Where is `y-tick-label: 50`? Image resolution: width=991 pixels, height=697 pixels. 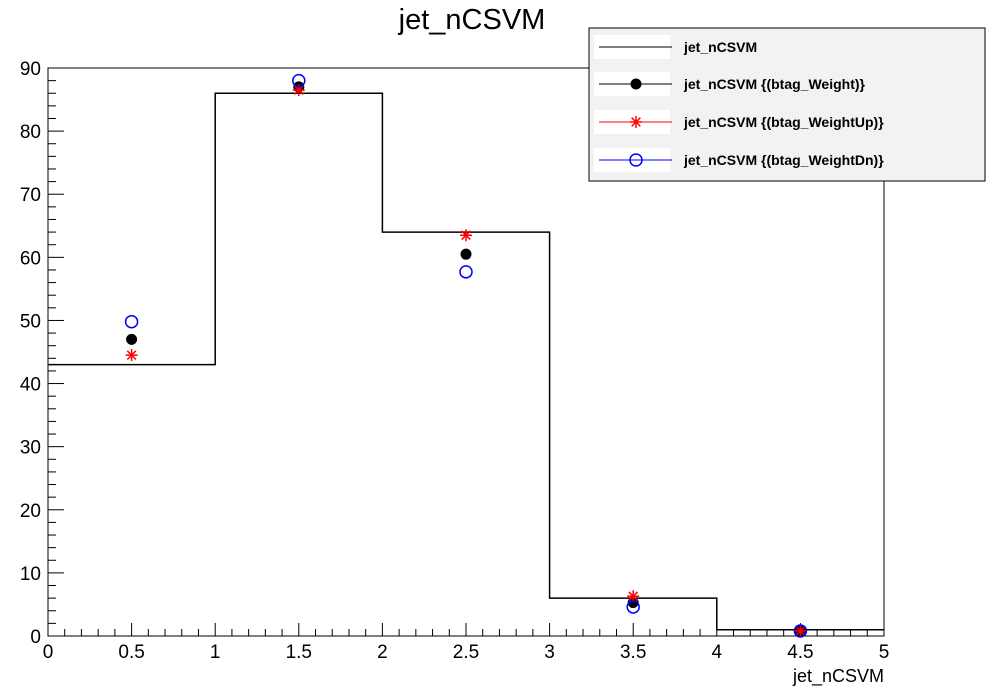 y-tick-label: 50 is located at coordinates (30, 321).